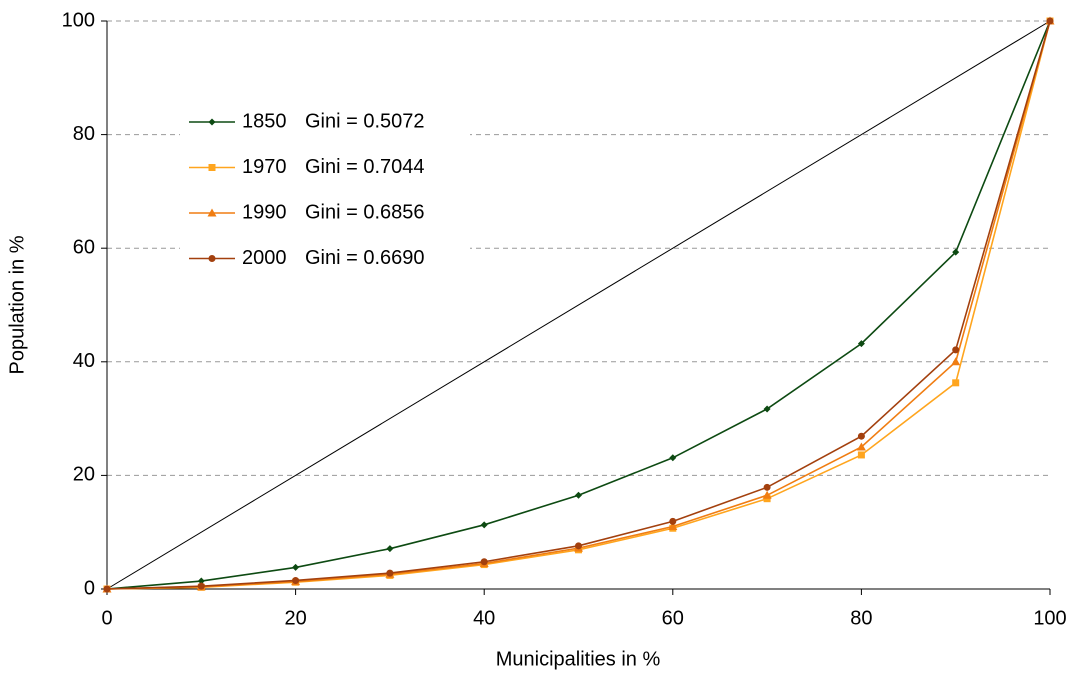 The height and width of the screenshot is (675, 1074). What do you see at coordinates (861, 618) in the screenshot?
I see `x-tick-label: 80` at bounding box center [861, 618].